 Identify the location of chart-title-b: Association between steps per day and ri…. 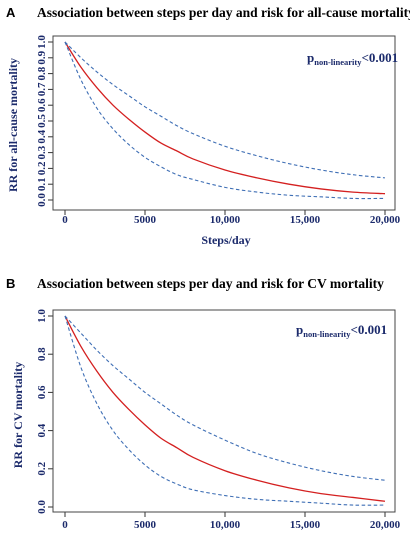
(210, 283).